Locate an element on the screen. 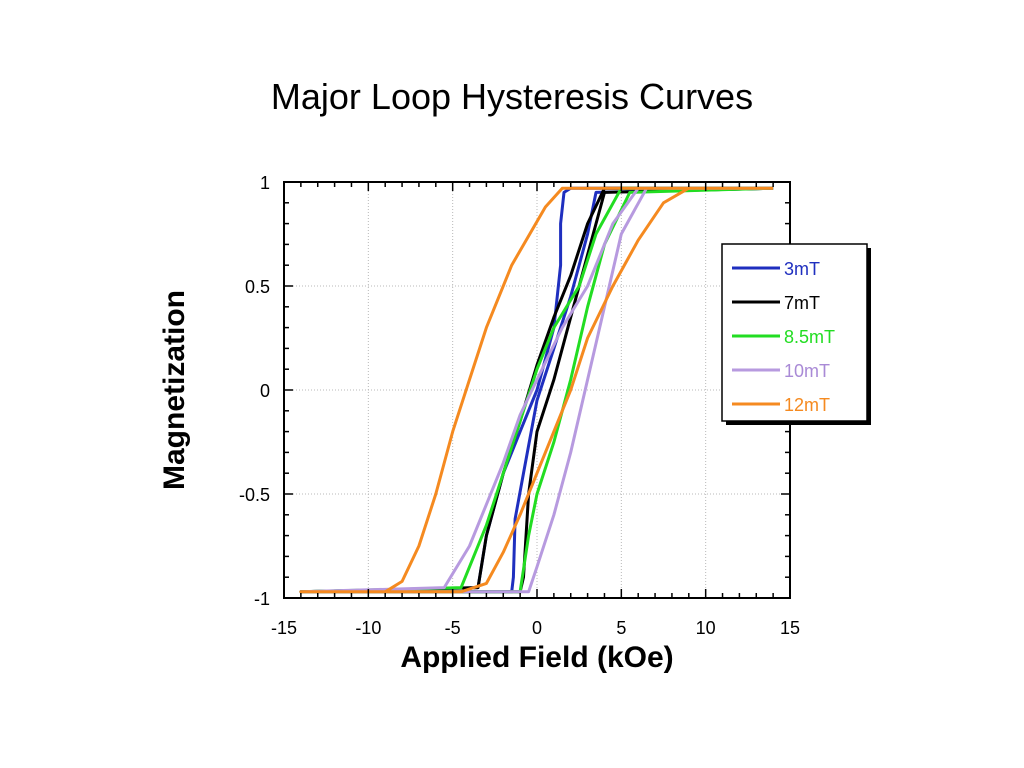 This screenshot has height=768, width=1024. legend: 3mT 7mT 8.5mT 10mT 12mT is located at coordinates (796, 334).